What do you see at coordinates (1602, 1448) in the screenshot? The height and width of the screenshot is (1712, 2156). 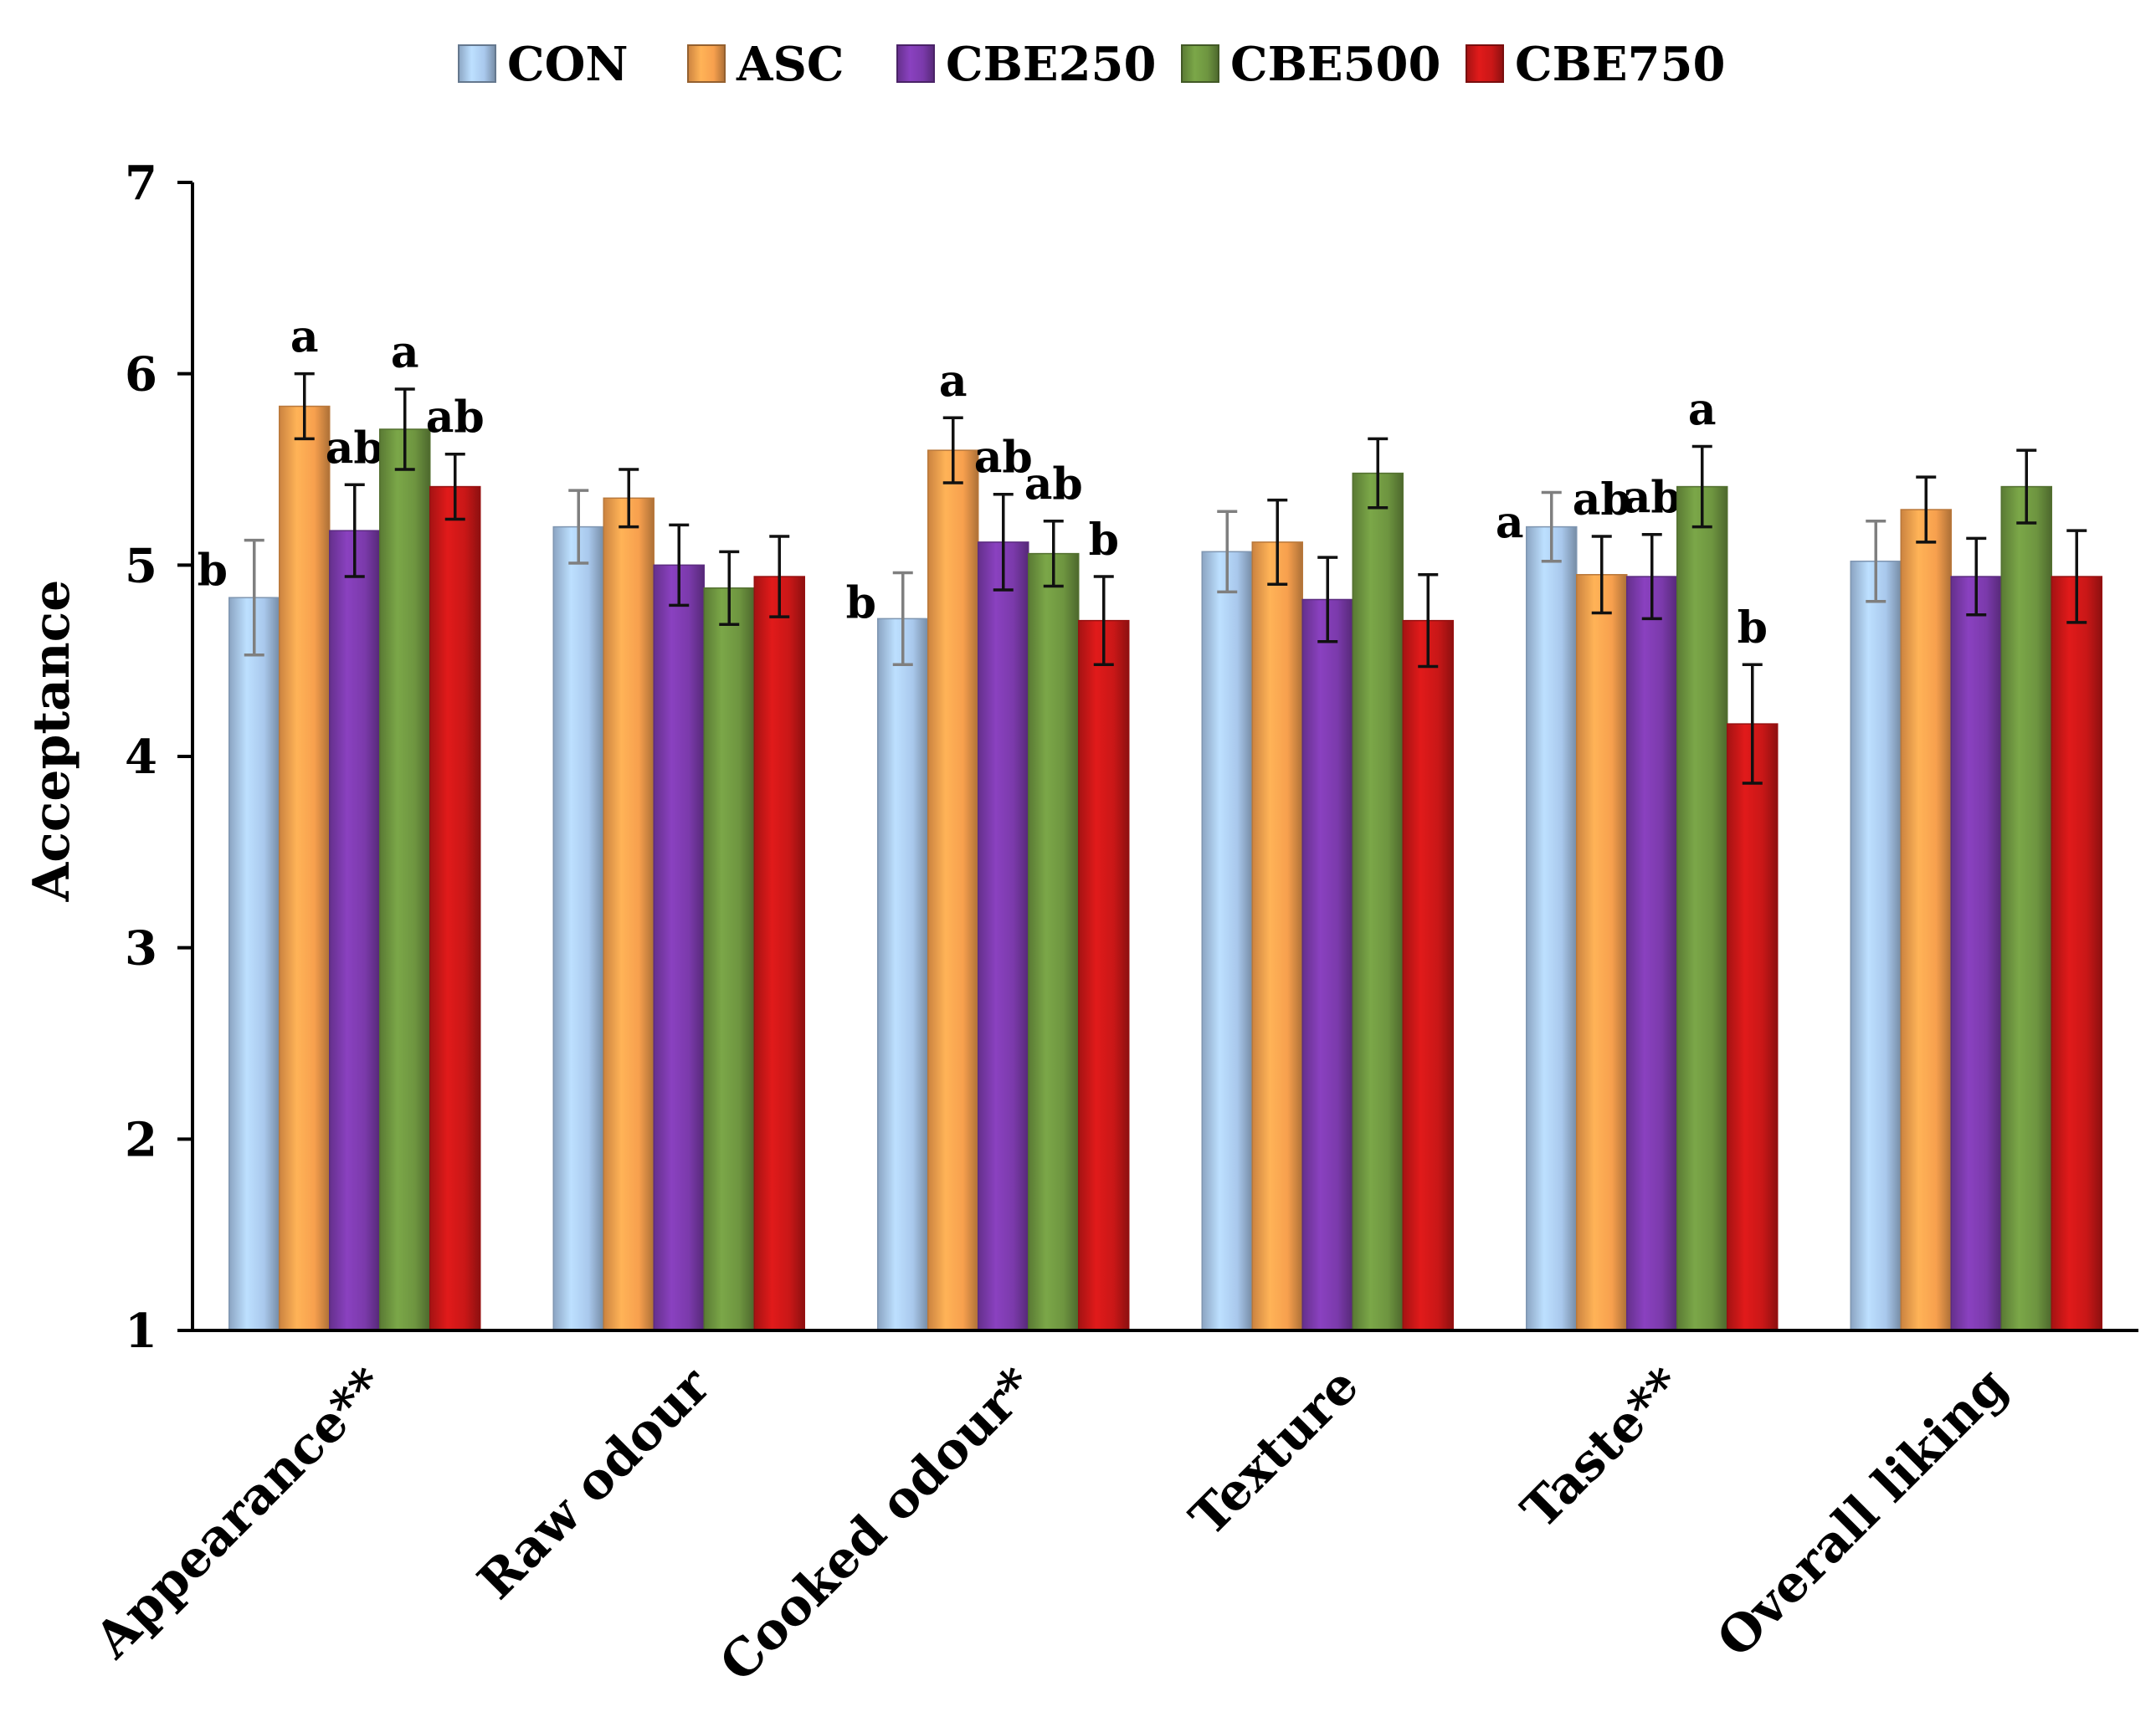 I see `x-category-label-4: Taste**` at bounding box center [1602, 1448].